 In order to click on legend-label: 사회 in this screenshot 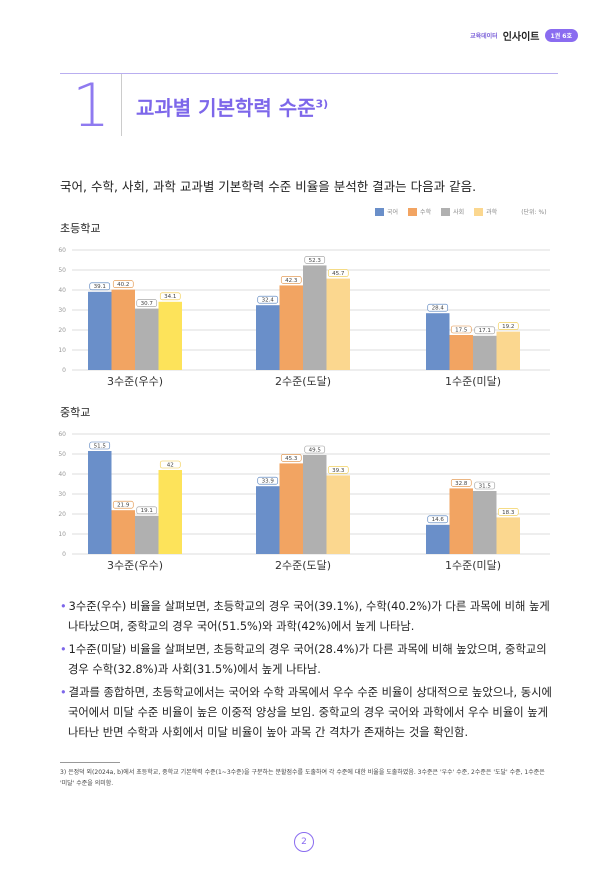, I will do `click(459, 212)`.